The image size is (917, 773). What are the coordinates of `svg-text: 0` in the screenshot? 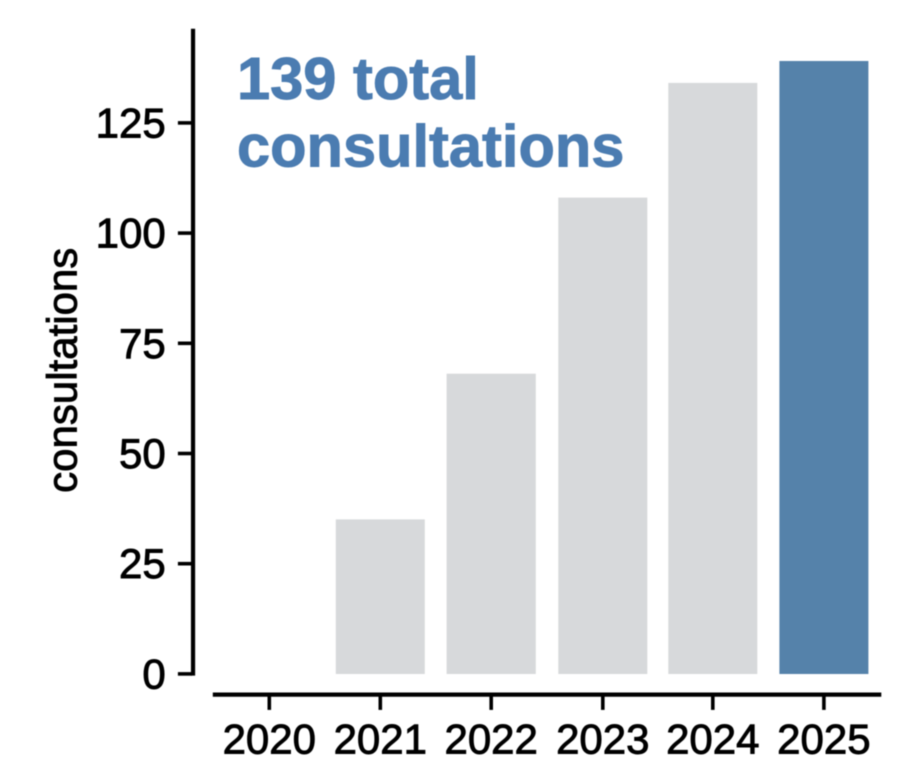 It's located at (153, 673).